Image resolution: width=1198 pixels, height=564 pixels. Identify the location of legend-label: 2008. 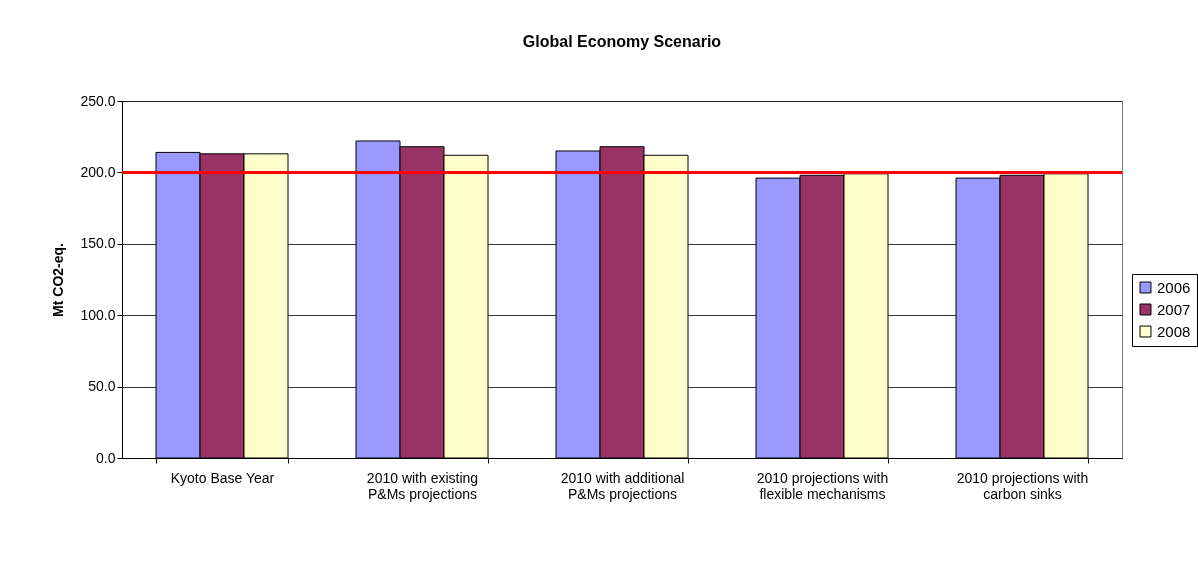
(1174, 331).